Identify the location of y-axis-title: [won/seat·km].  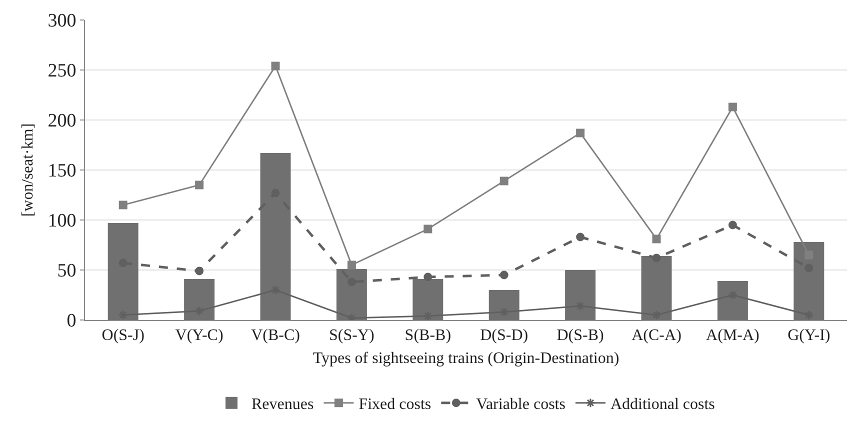
(28, 170).